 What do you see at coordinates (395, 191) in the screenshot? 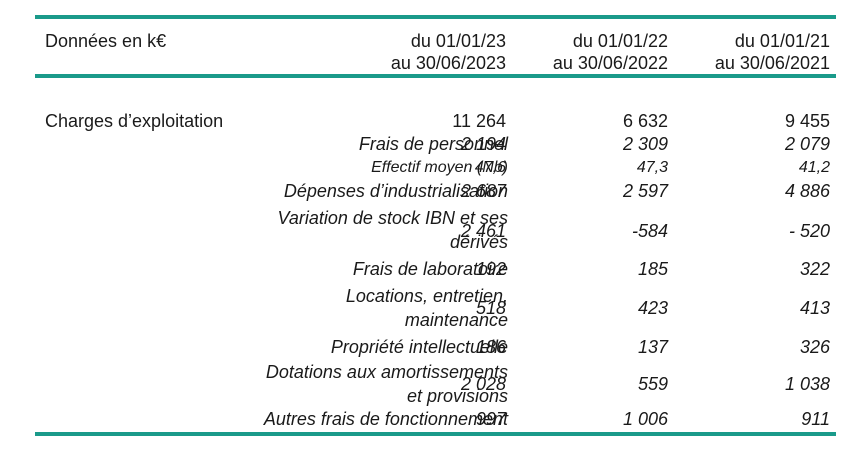
I see `row-label-industrialisation: Dépenses d’industrialisation` at bounding box center [395, 191].